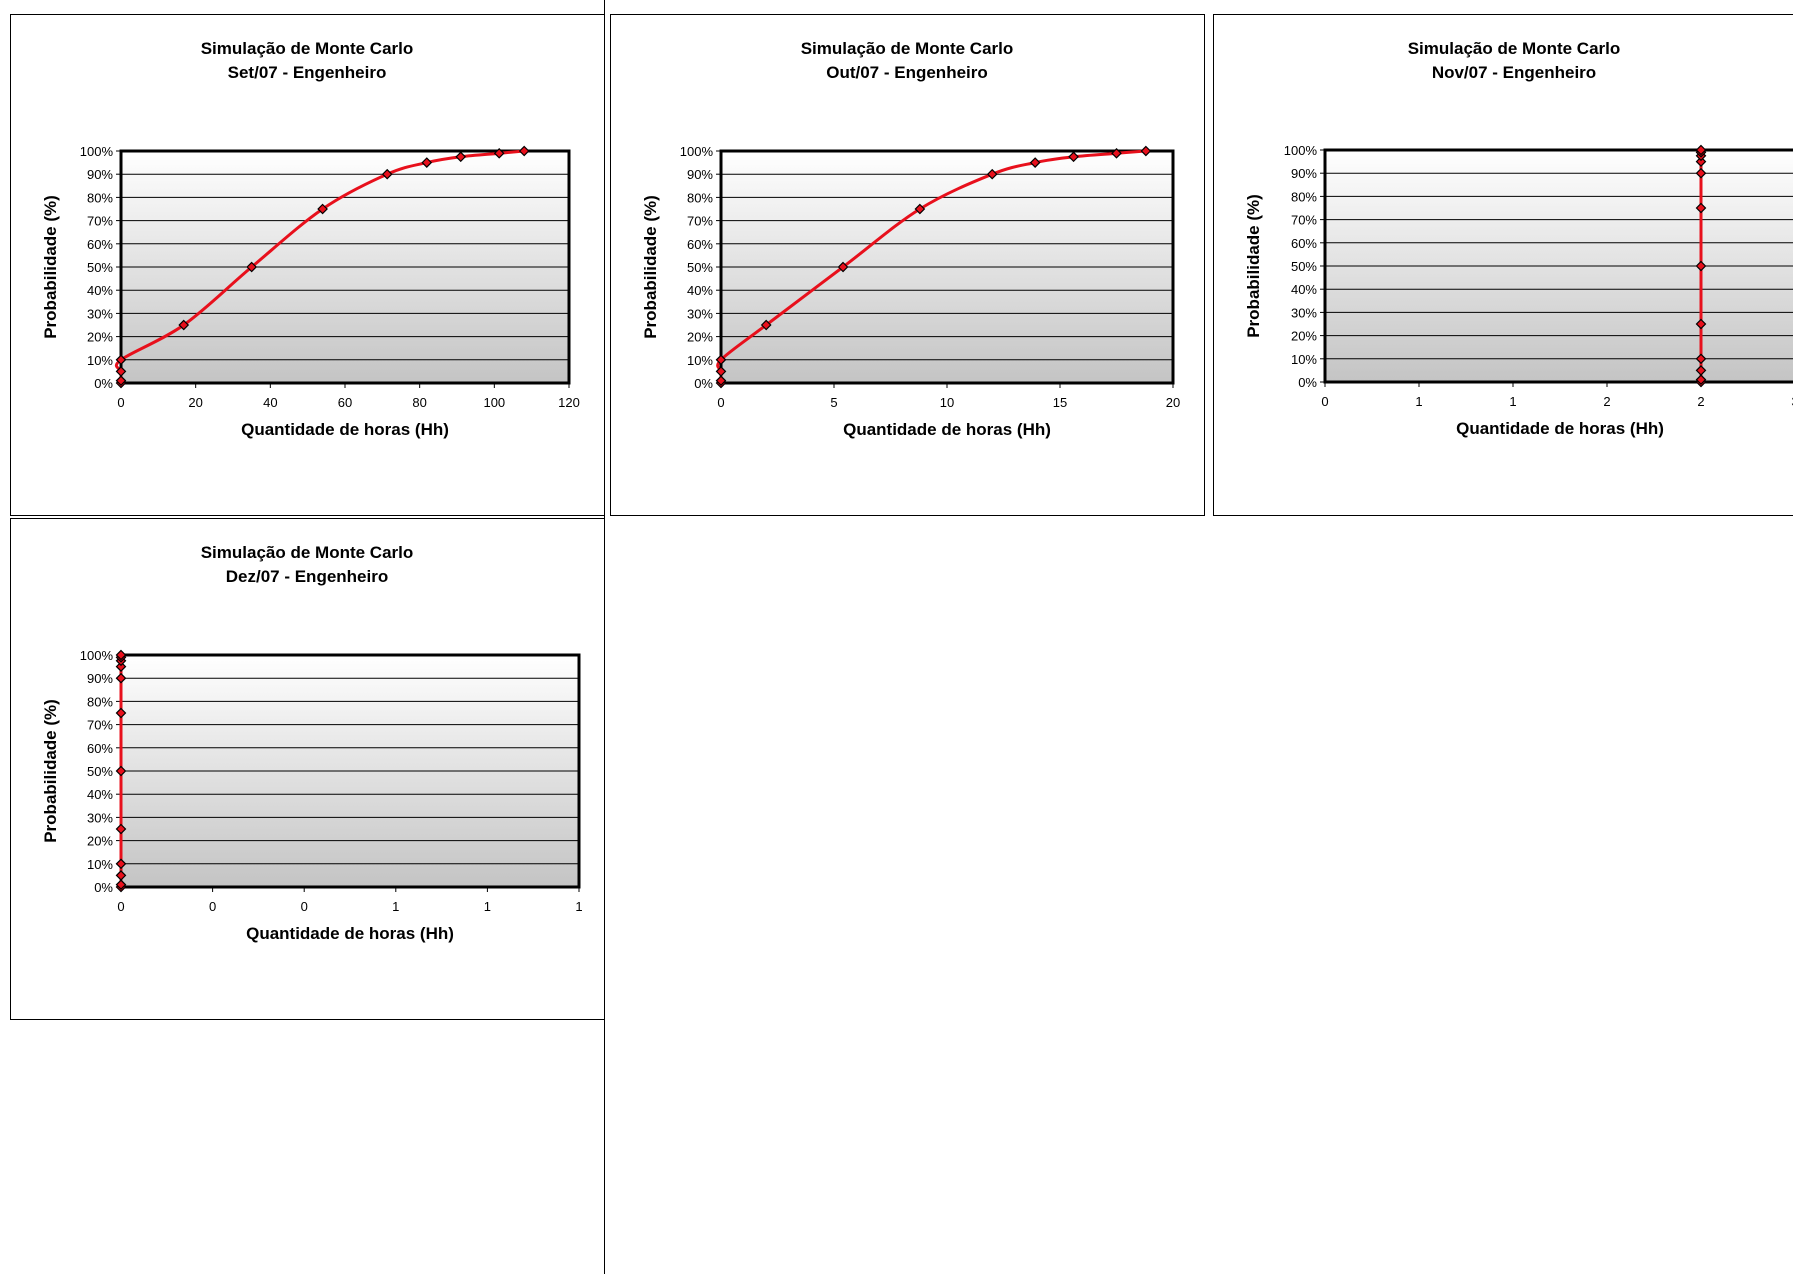 The height and width of the screenshot is (1274, 1793). I want to click on chart-subtitle: Set/07 - Engenheiro, so click(307, 72).